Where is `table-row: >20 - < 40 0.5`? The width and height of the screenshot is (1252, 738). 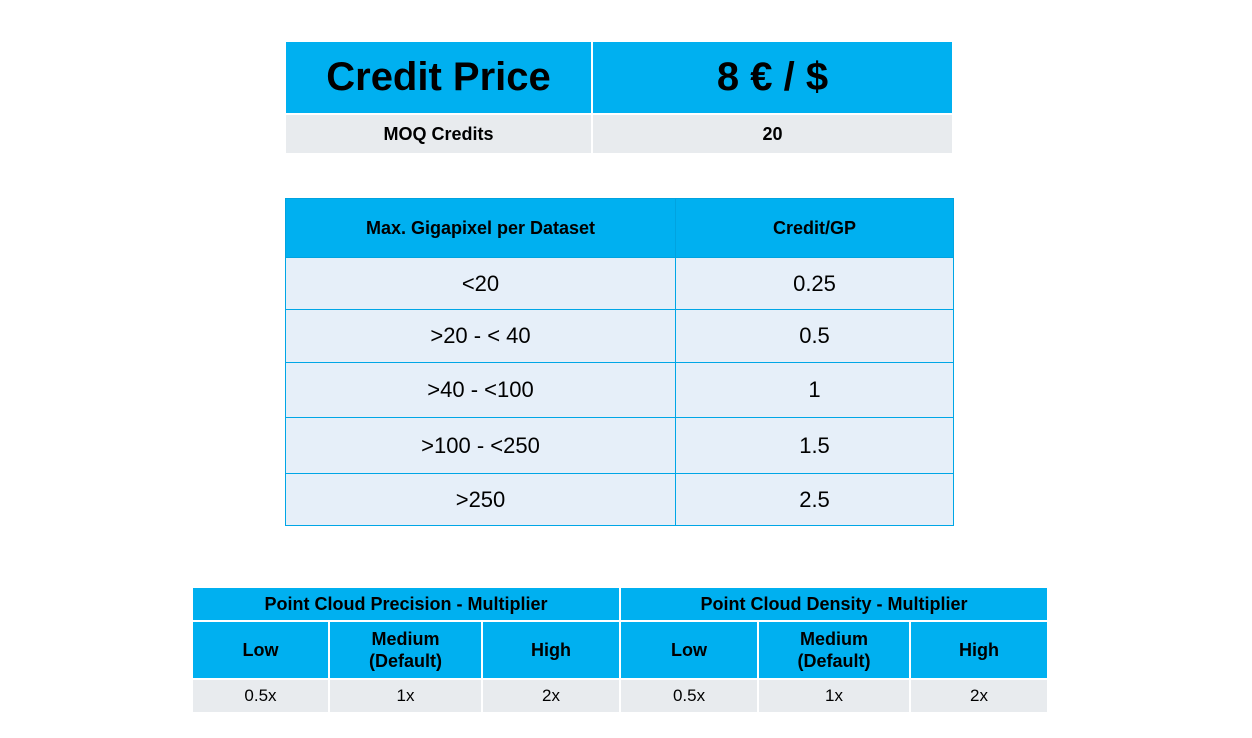
table-row: >20 - < 40 0.5 is located at coordinates (619, 336).